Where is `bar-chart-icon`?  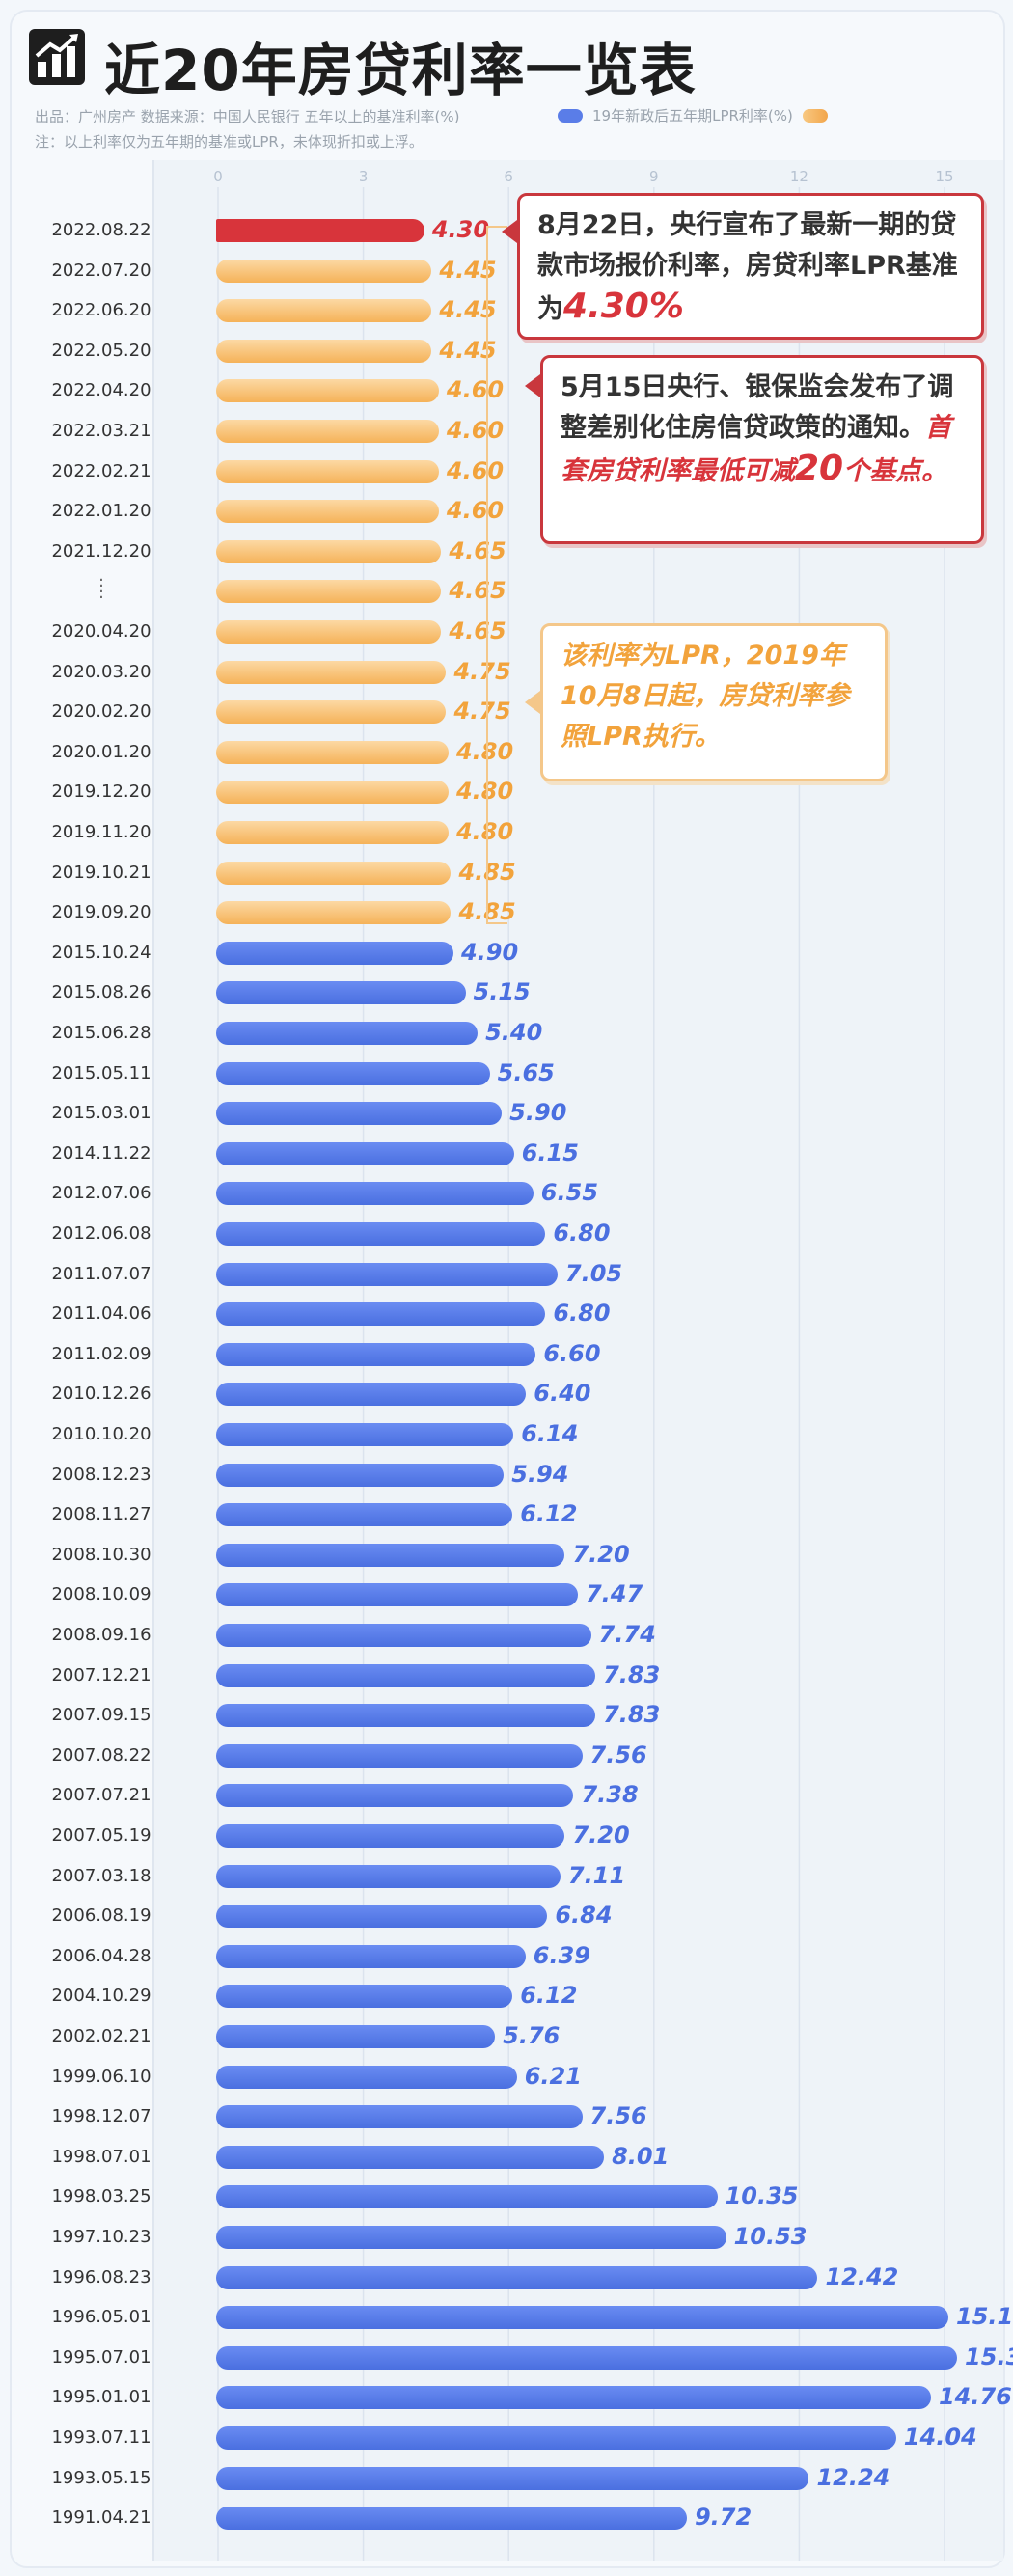
bar-chart-icon is located at coordinates (57, 57).